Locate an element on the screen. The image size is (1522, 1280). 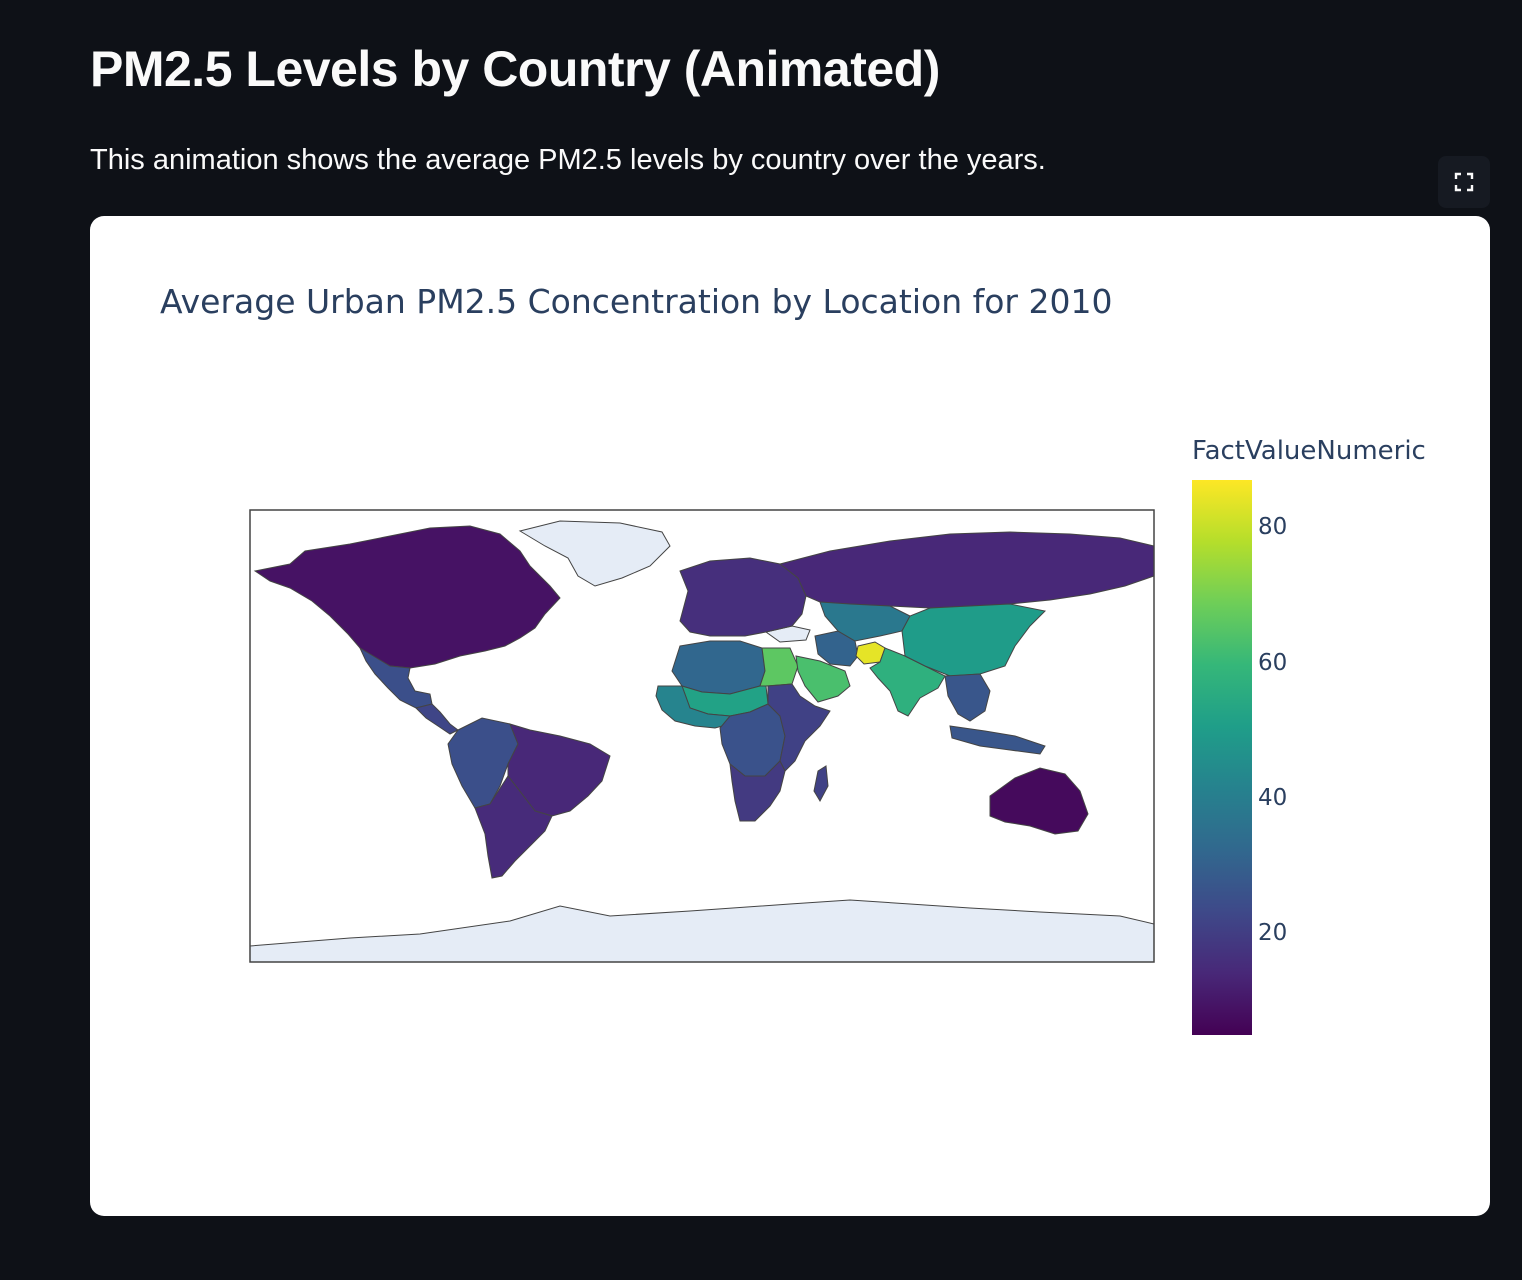
map-region-australia is located at coordinates (1039, 801).